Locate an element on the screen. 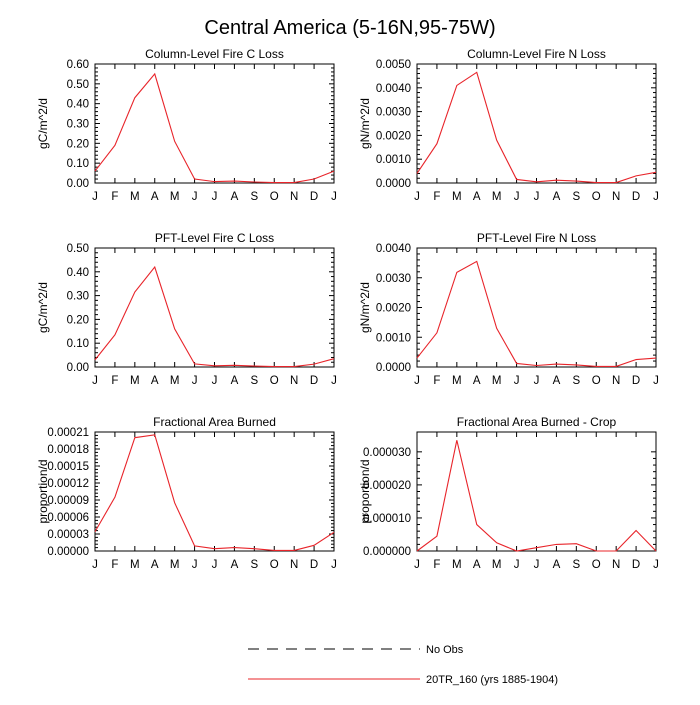 This screenshot has height=705, width=700. y-tick-label: 0.10 is located at coordinates (78, 344).